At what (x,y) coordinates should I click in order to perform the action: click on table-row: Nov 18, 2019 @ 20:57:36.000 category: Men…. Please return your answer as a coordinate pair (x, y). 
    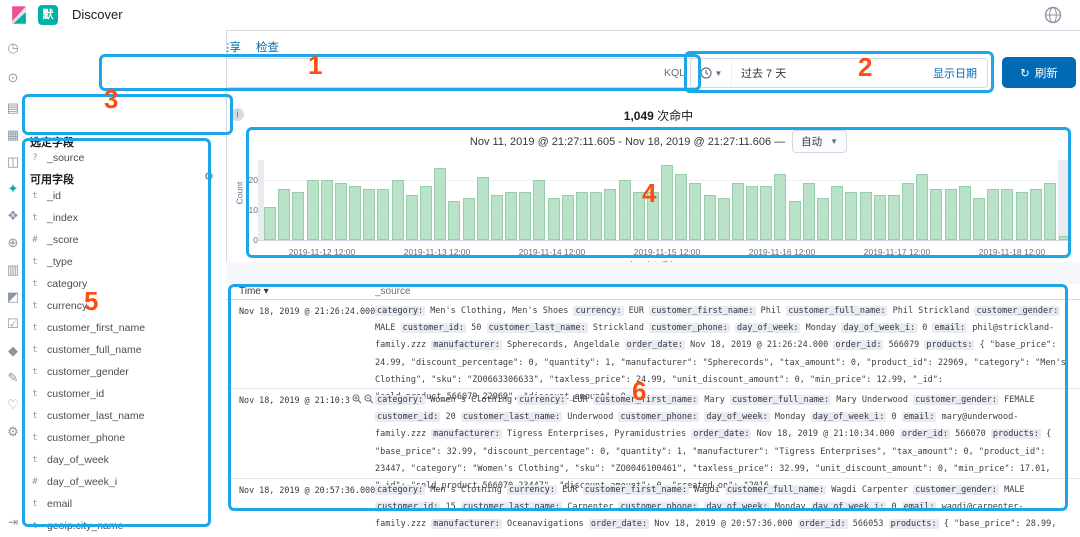
    Looking at the image, I should click on (653, 508).